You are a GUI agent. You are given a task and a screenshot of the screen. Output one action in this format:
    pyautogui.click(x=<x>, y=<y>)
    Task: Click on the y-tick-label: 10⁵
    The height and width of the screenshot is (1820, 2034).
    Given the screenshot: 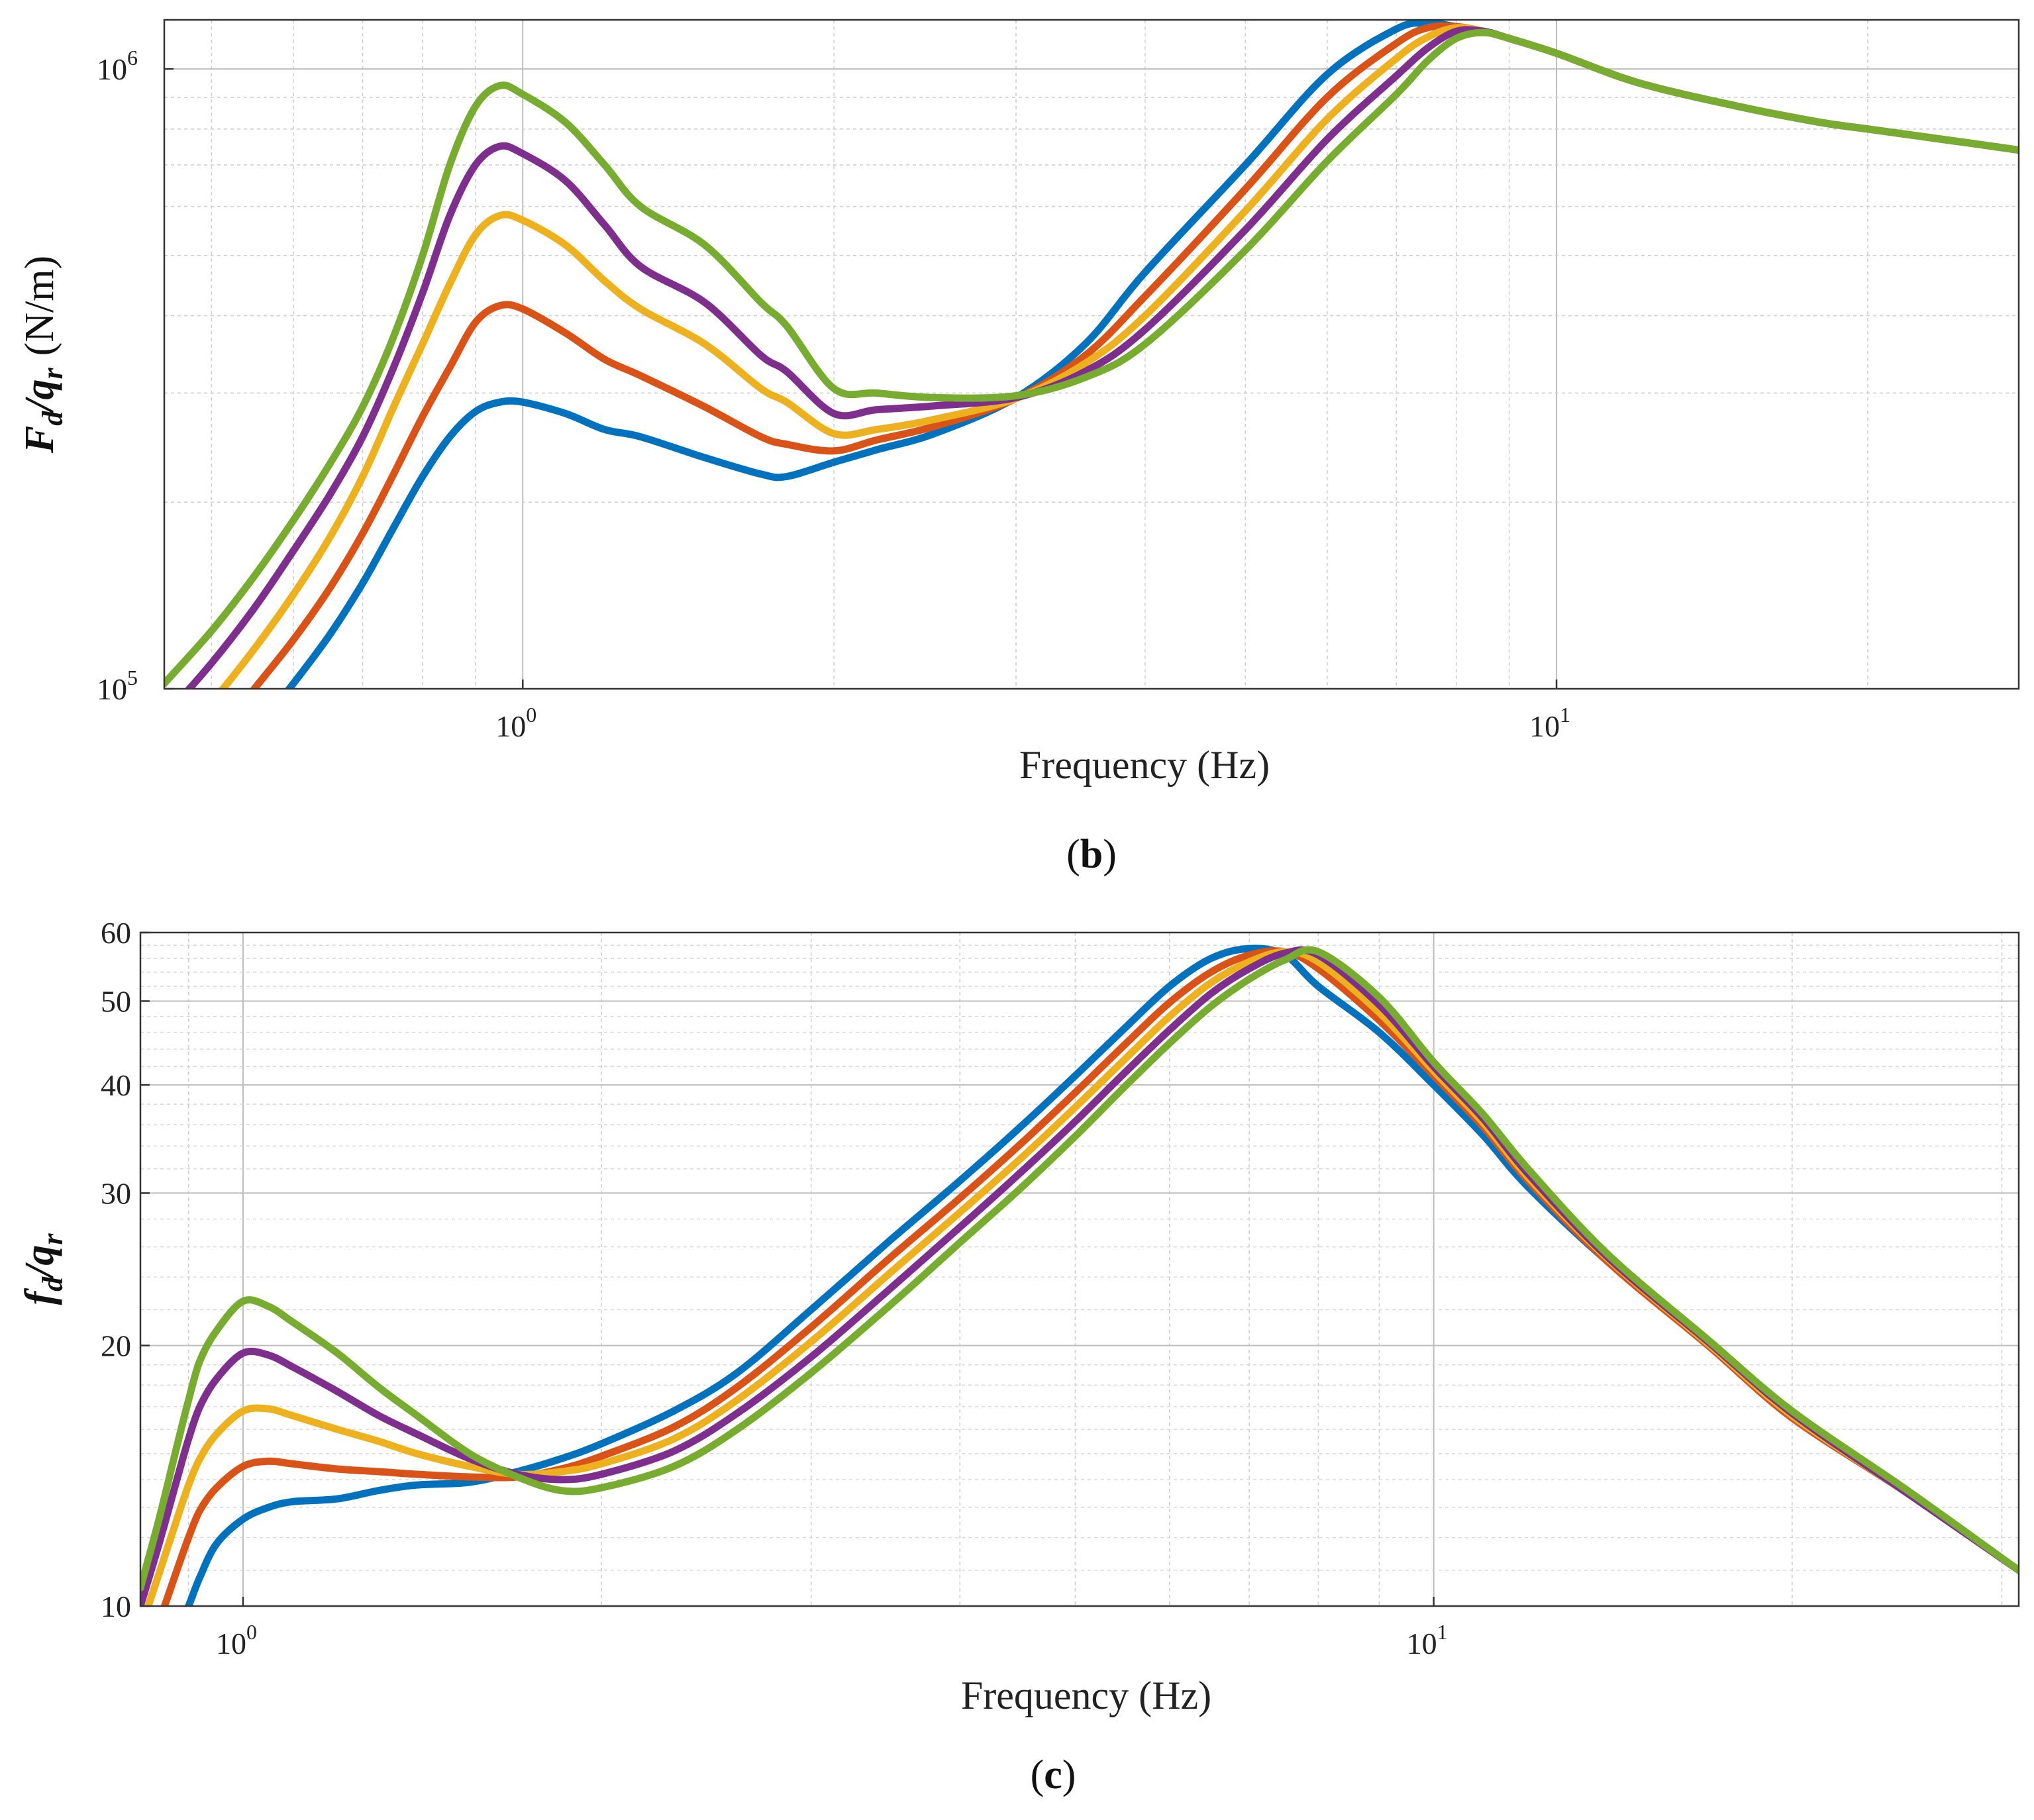 What is the action you would take?
    pyautogui.click(x=117, y=686)
    